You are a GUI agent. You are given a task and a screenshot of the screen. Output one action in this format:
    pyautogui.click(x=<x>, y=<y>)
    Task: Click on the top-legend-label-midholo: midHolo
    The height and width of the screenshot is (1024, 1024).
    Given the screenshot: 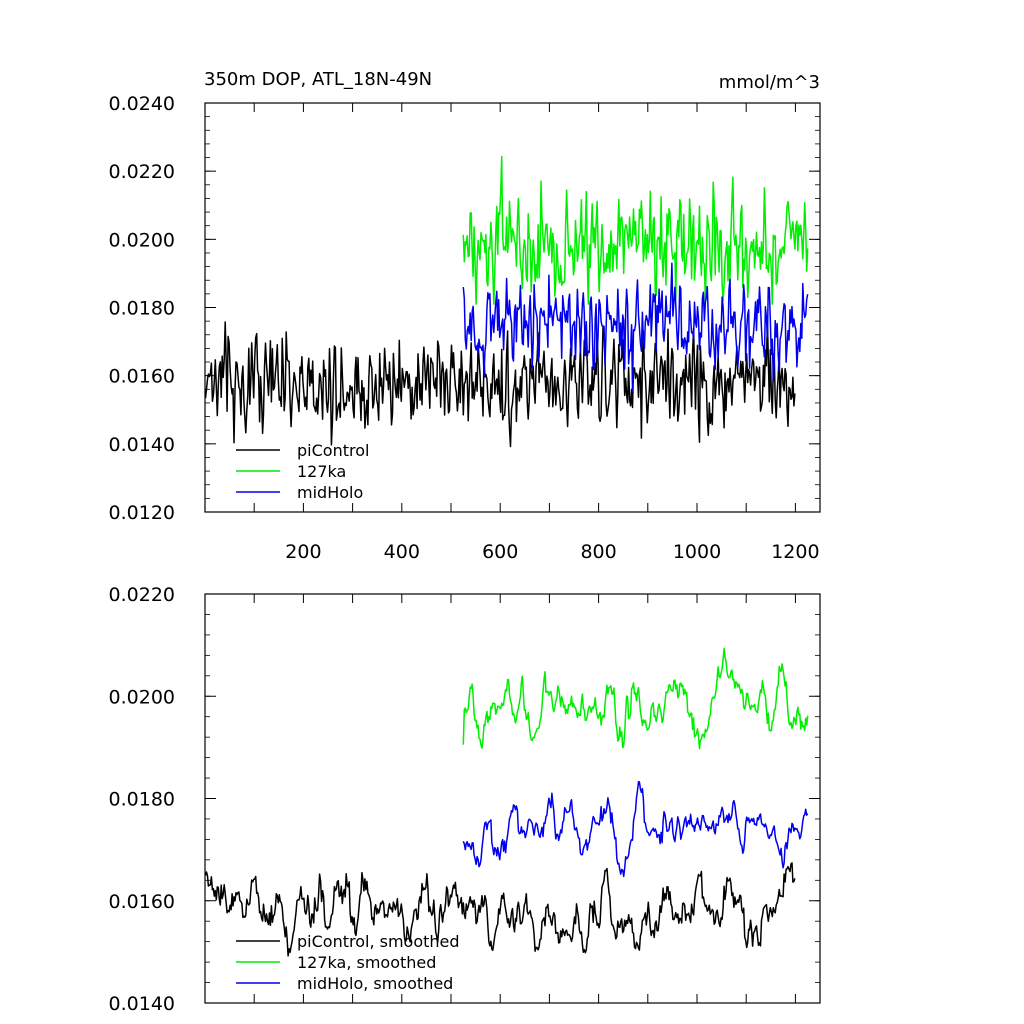 What is the action you would take?
    pyautogui.click(x=330, y=492)
    